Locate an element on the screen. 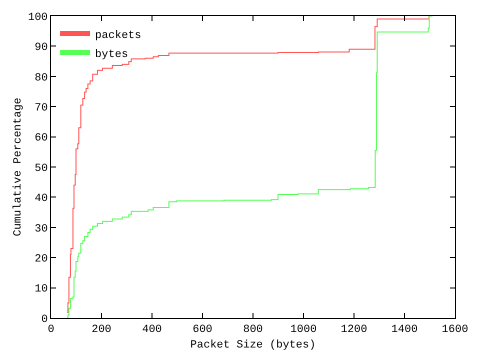 The height and width of the screenshot is (360, 480). y-axis-title: Cumulative Percentage is located at coordinates (18, 167).